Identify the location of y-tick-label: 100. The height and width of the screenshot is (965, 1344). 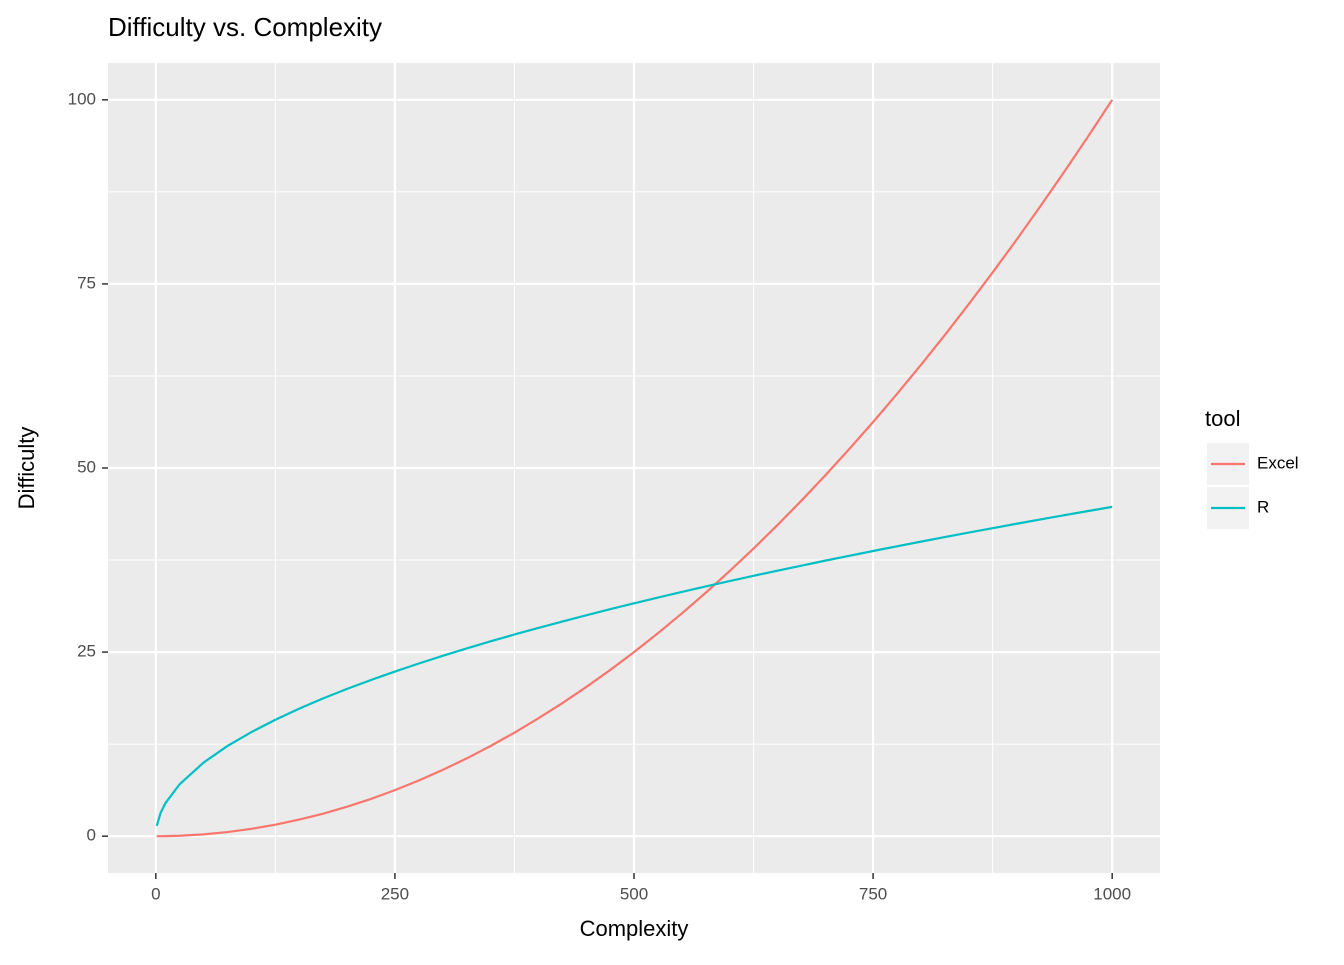
(82, 98).